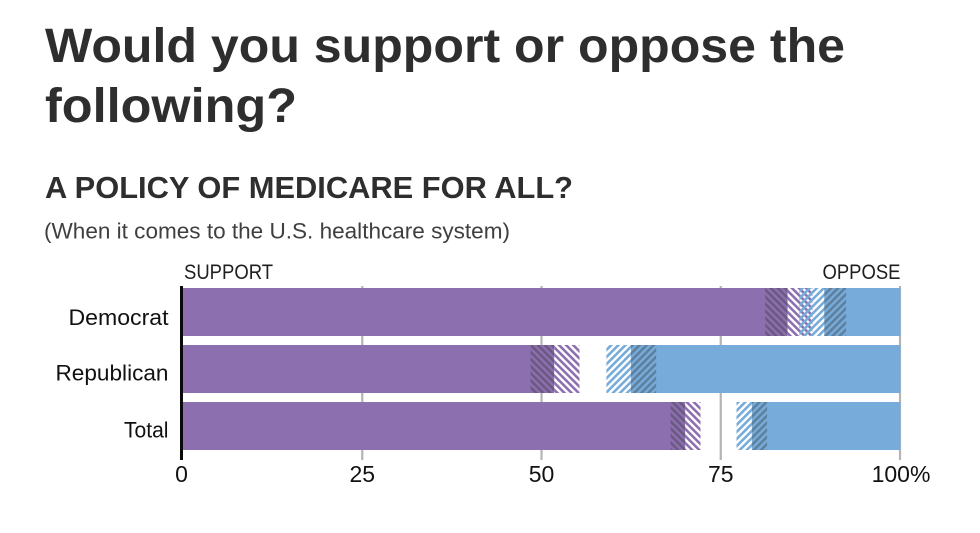  What do you see at coordinates (112, 373) in the screenshot?
I see `svg-text: Republican` at bounding box center [112, 373].